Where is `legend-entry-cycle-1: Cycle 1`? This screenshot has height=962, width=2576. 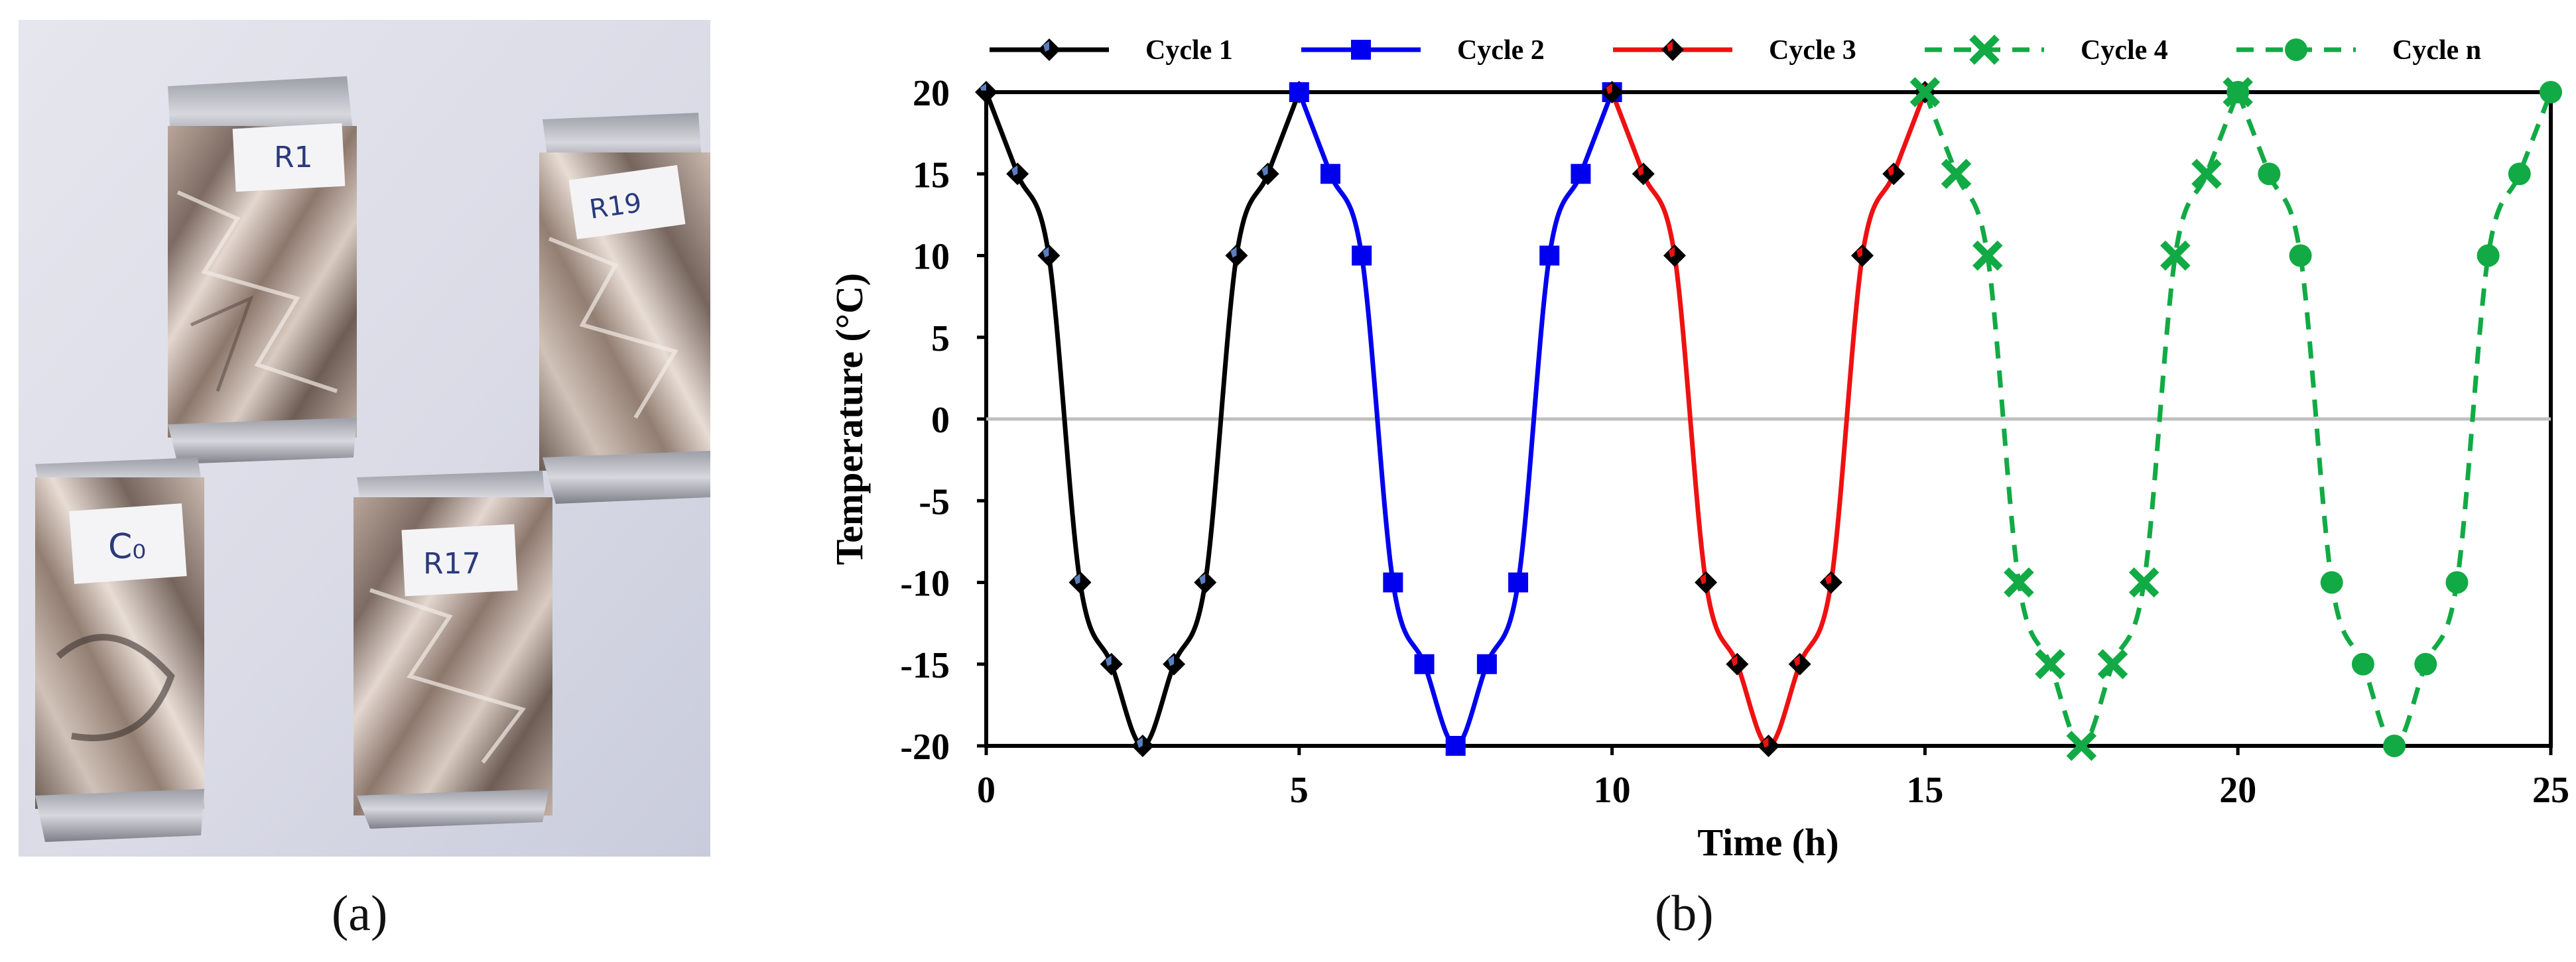 legend-entry-cycle-1: Cycle 1 is located at coordinates (1112, 50).